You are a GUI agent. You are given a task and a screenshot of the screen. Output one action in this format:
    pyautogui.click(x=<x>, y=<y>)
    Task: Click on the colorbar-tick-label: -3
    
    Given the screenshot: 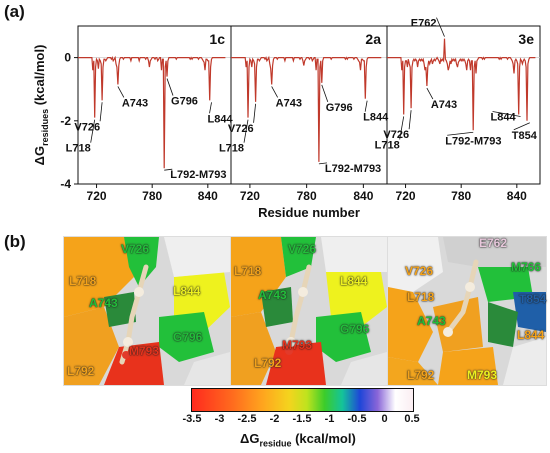 What is the action you would take?
    pyautogui.click(x=219, y=419)
    